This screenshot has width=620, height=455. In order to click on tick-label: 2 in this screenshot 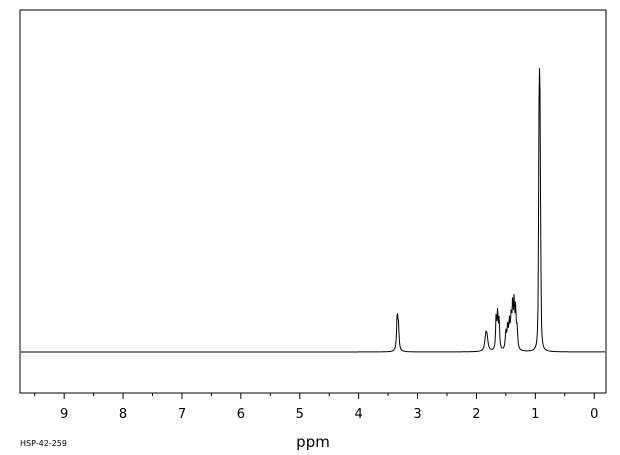, I will do `click(476, 414)`.